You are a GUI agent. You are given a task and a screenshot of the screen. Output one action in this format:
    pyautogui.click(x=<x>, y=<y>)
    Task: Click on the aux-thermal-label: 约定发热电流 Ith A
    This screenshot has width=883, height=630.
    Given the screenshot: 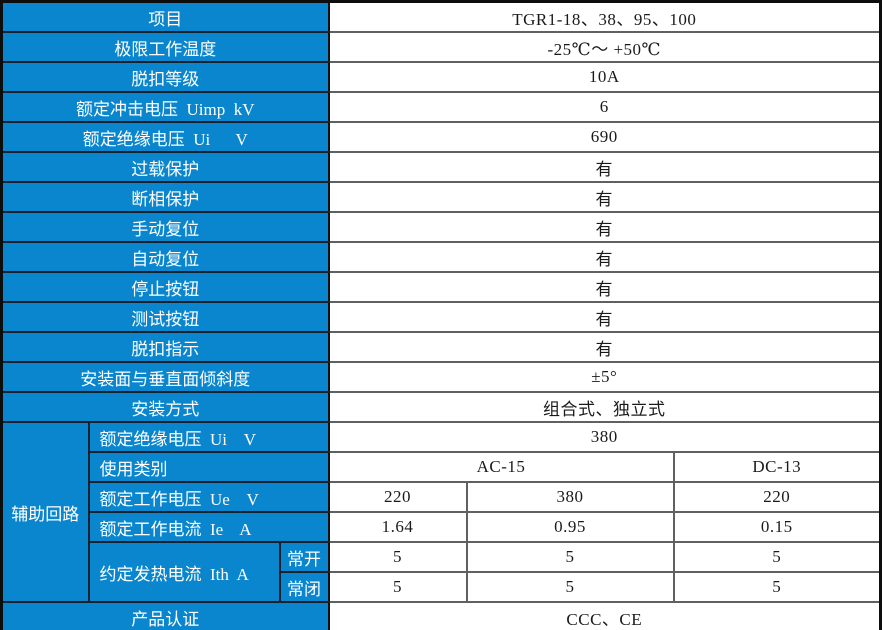 What is the action you would take?
    pyautogui.click(x=184, y=572)
    